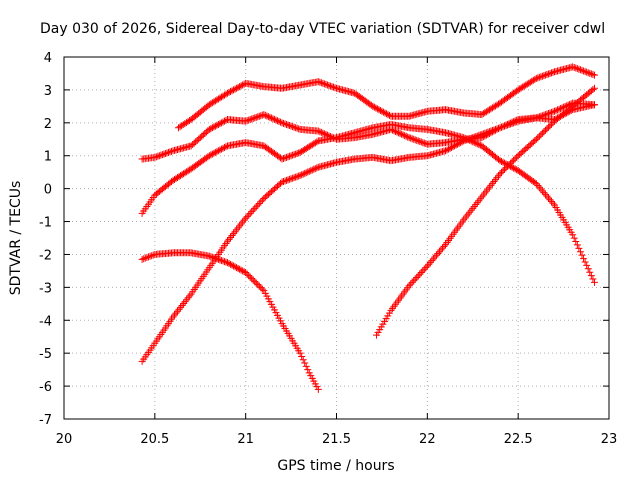 This screenshot has height=480, width=640. What do you see at coordinates (45, 288) in the screenshot?
I see `y-tick-label: -3` at bounding box center [45, 288].